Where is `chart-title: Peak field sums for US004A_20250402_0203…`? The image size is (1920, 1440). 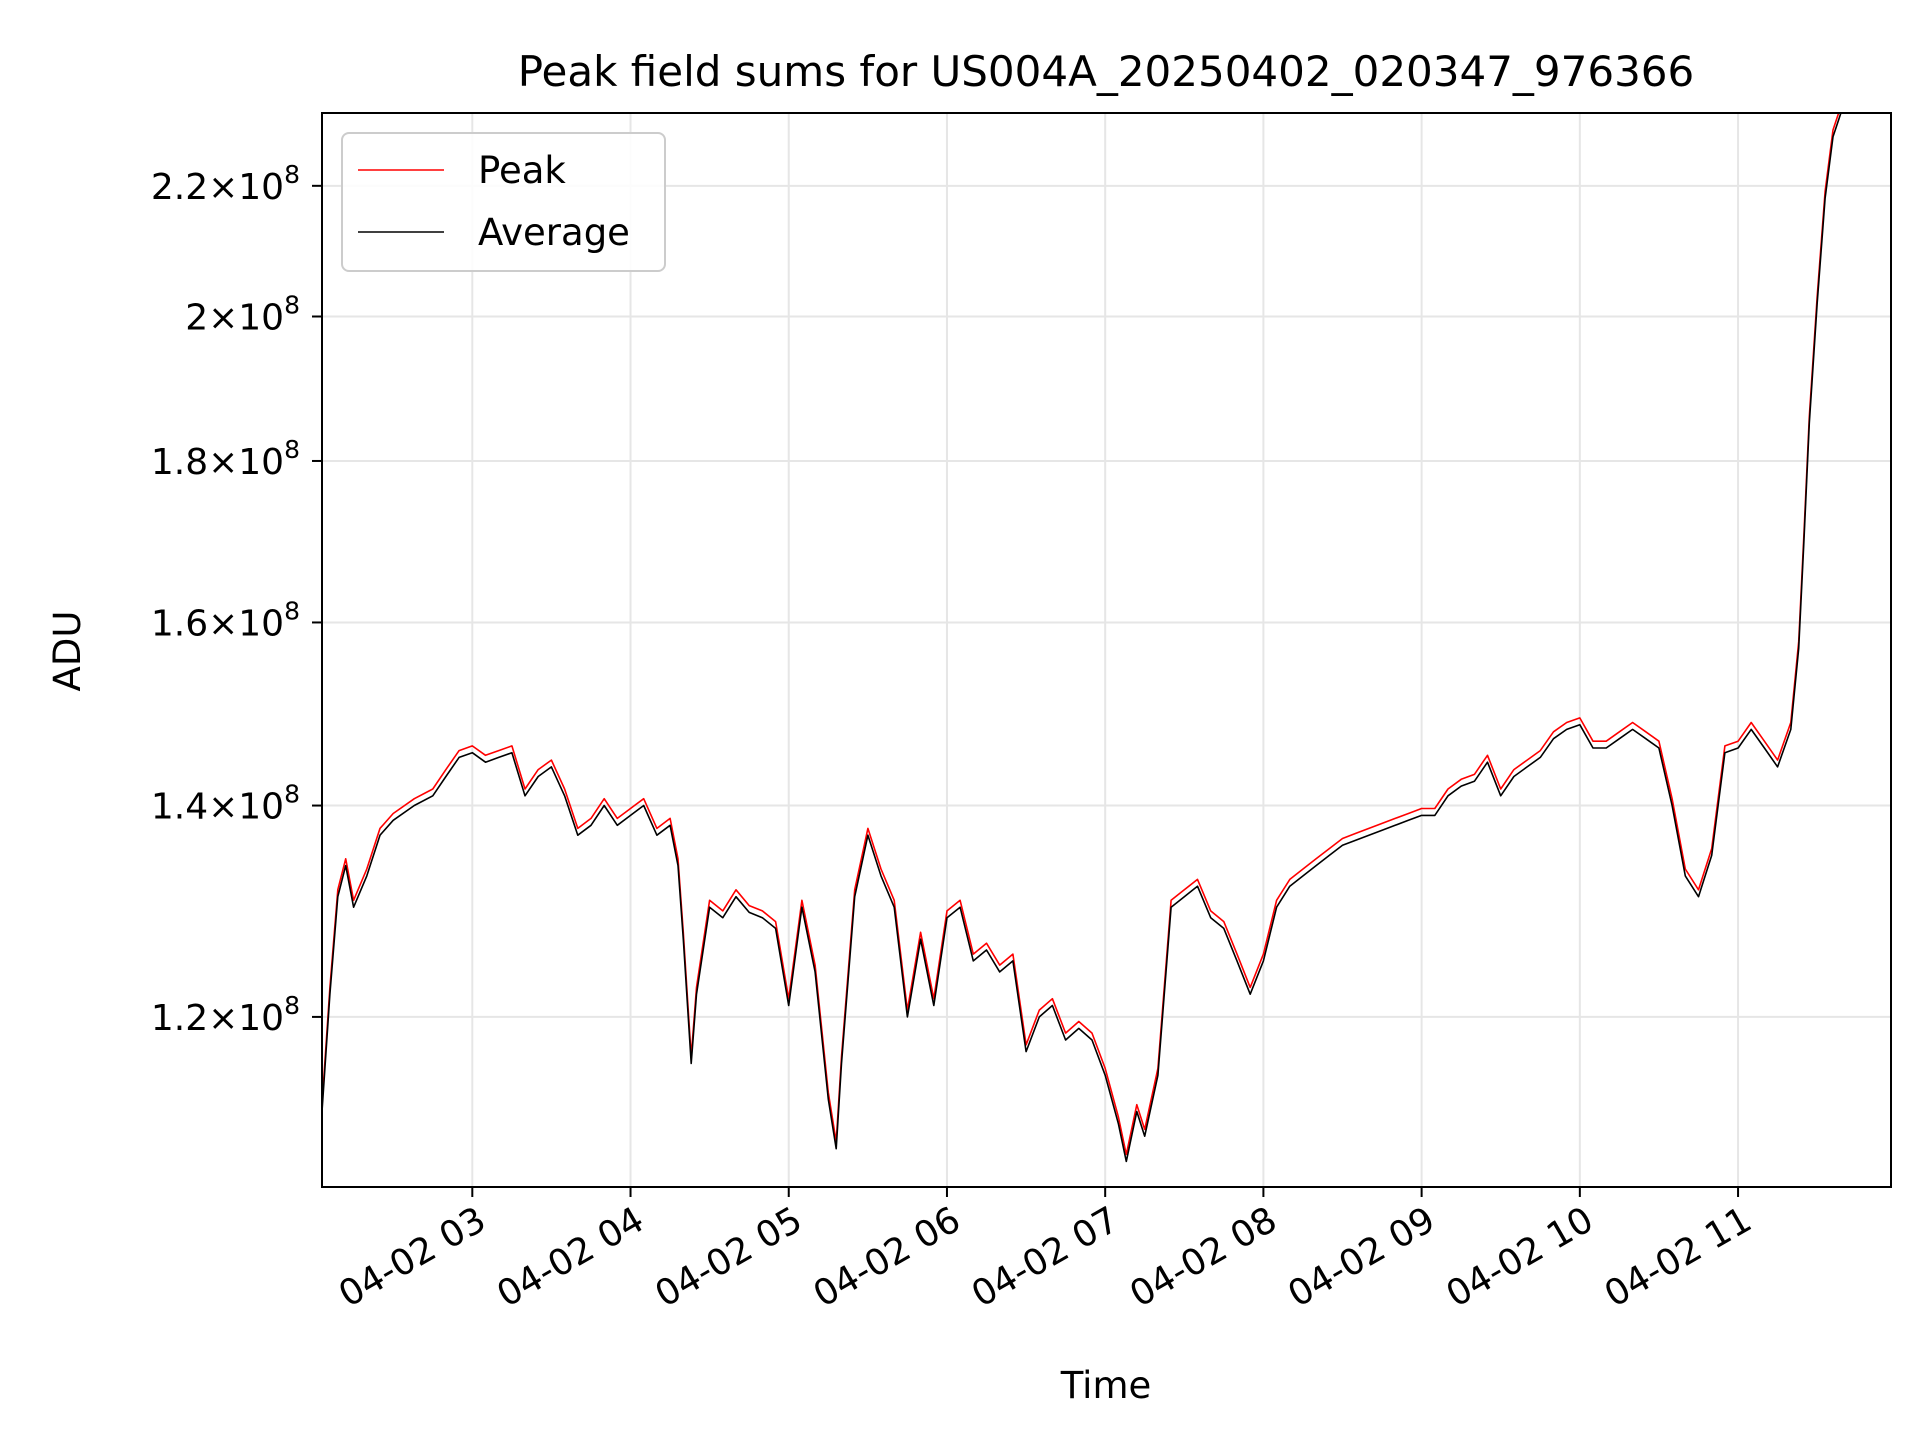
chart-title: Peak field sums for US004A_20250402_0203… is located at coordinates (1106, 71).